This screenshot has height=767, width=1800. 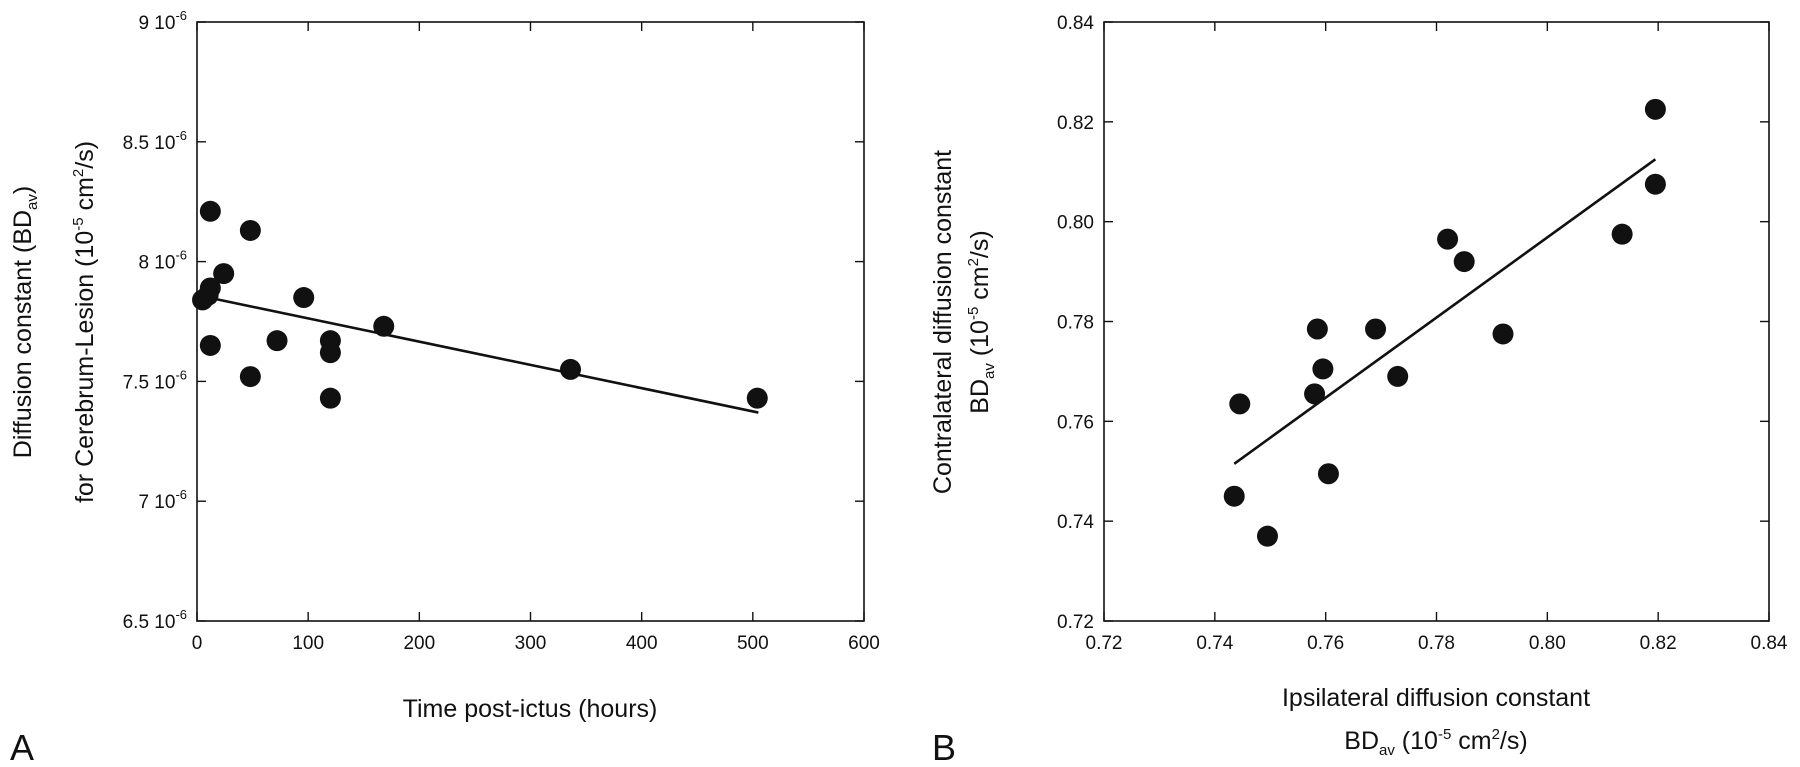 I want to click on fit-line-group-a, so click(x=477, y=353).